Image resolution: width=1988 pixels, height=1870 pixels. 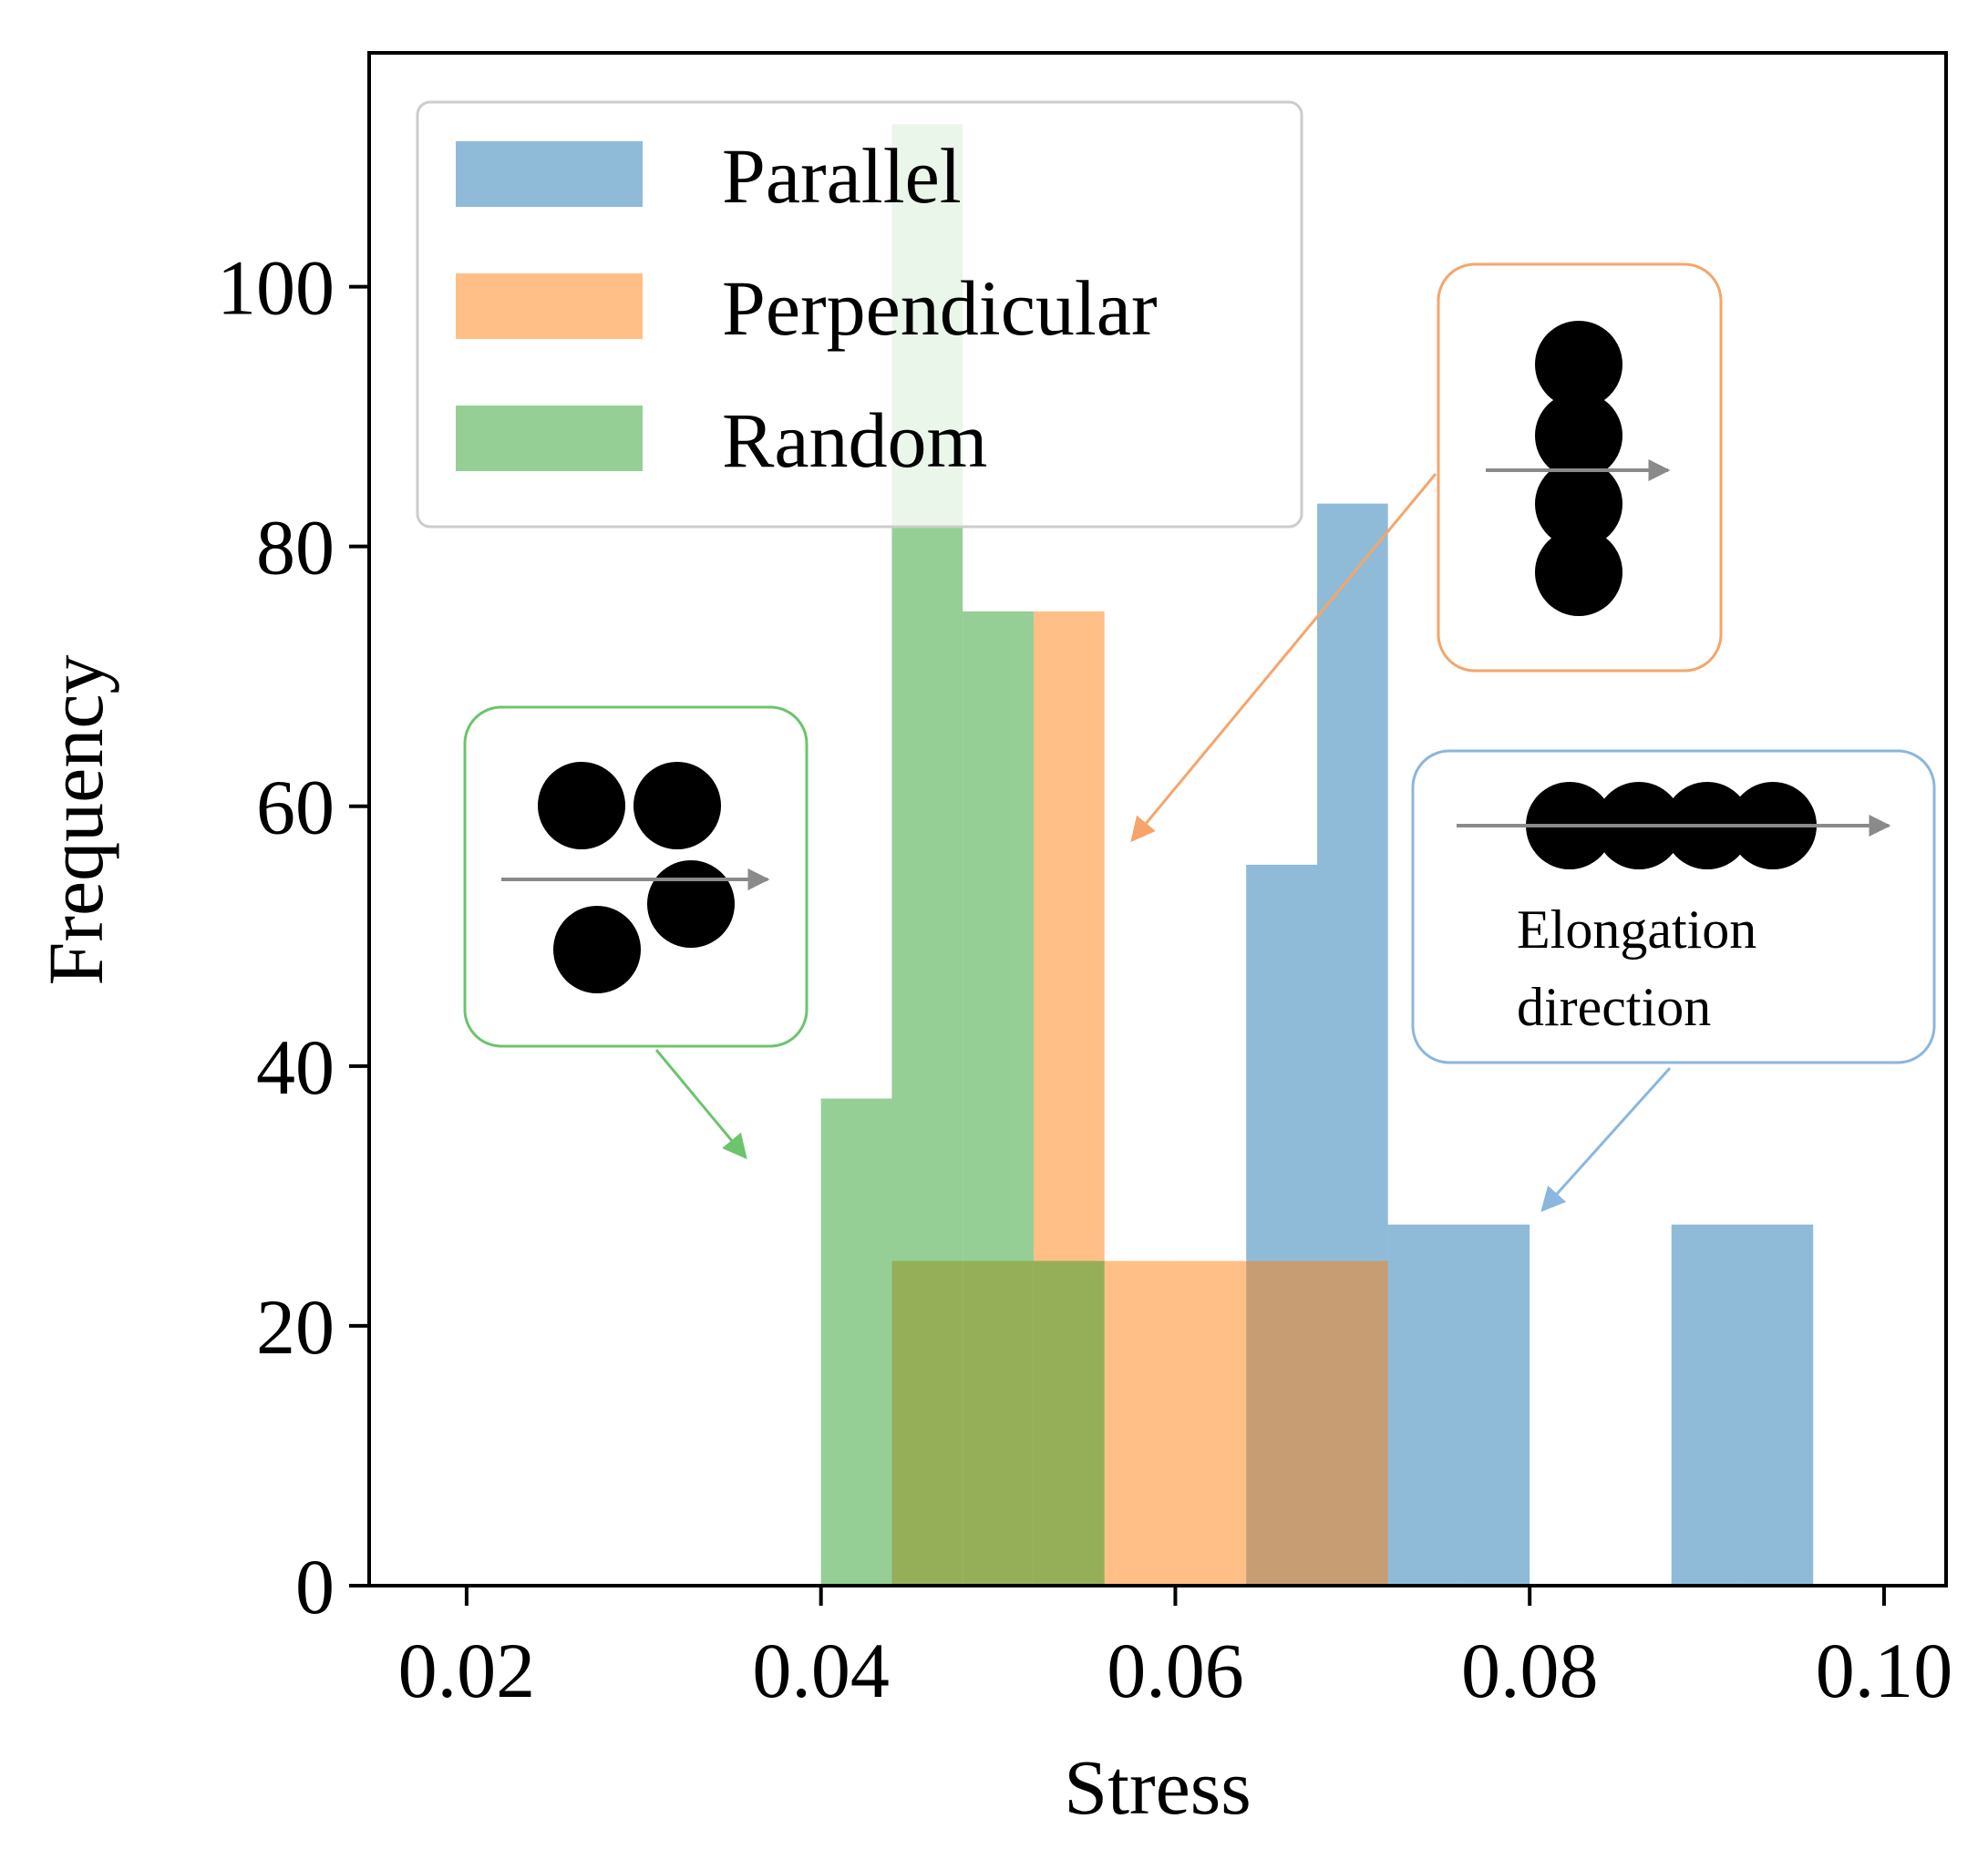 What do you see at coordinates (1176, 1671) in the screenshot?
I see `x-tick-label: 0.06` at bounding box center [1176, 1671].